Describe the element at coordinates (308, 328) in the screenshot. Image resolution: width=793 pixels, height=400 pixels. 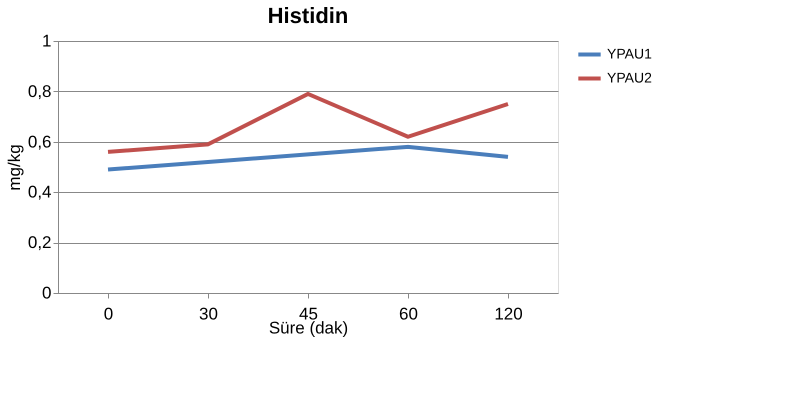
I see `x-axis-title: Süre (dak)` at that location.